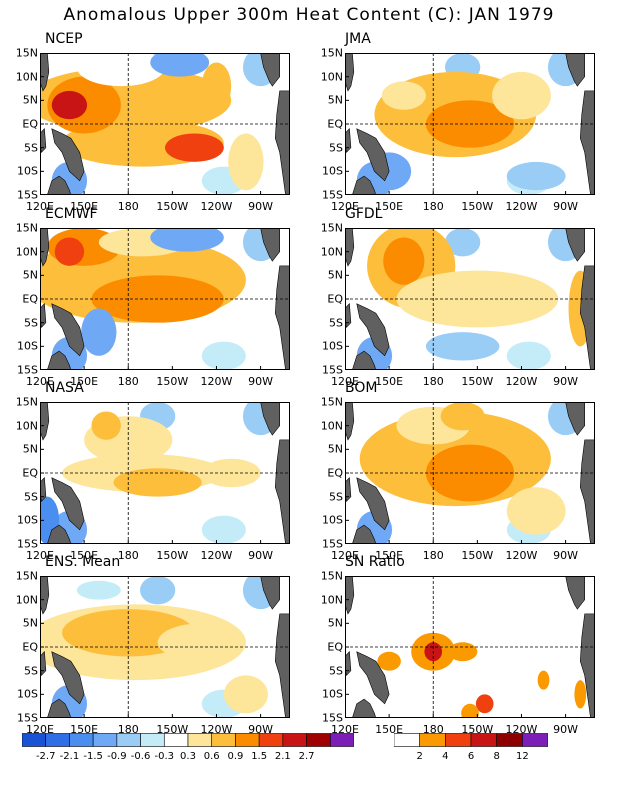  I want to click on colorbar-label: 0.9, so click(235, 756).